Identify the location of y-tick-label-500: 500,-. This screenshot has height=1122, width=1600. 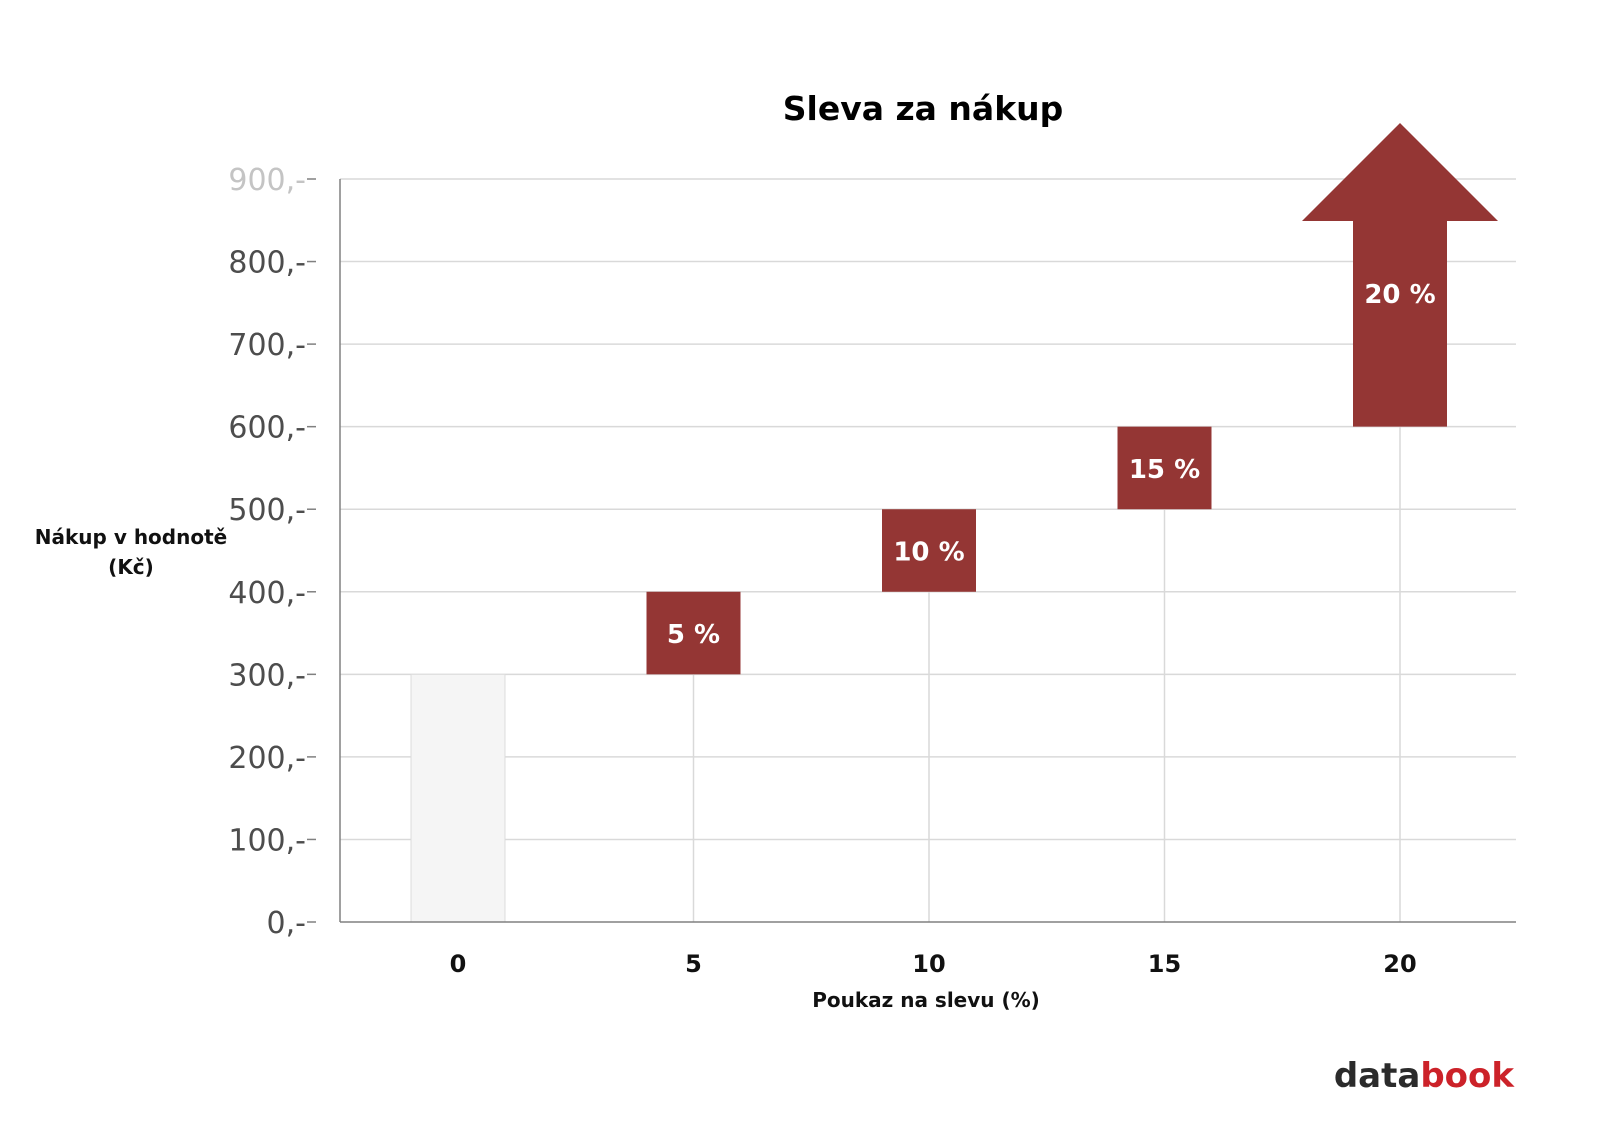
(267, 510).